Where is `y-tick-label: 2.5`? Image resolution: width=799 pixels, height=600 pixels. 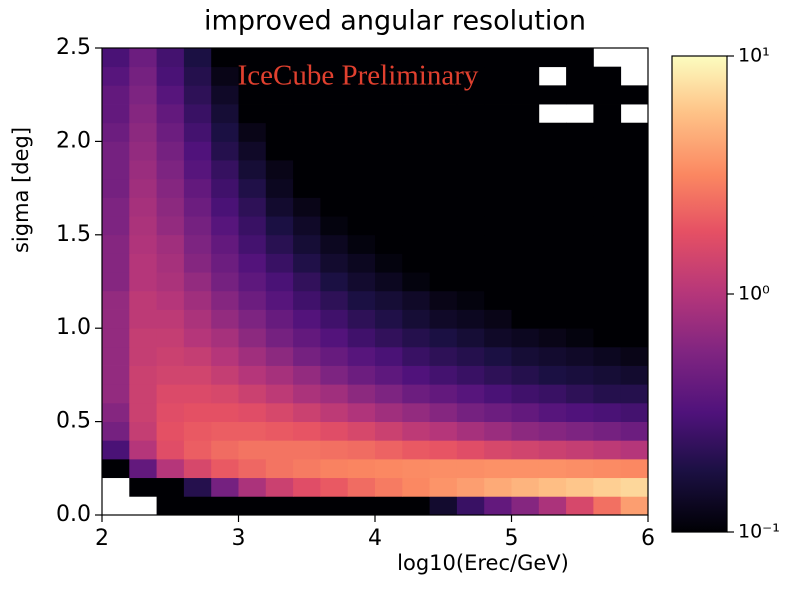
y-tick-label: 2.5 is located at coordinates (73, 47).